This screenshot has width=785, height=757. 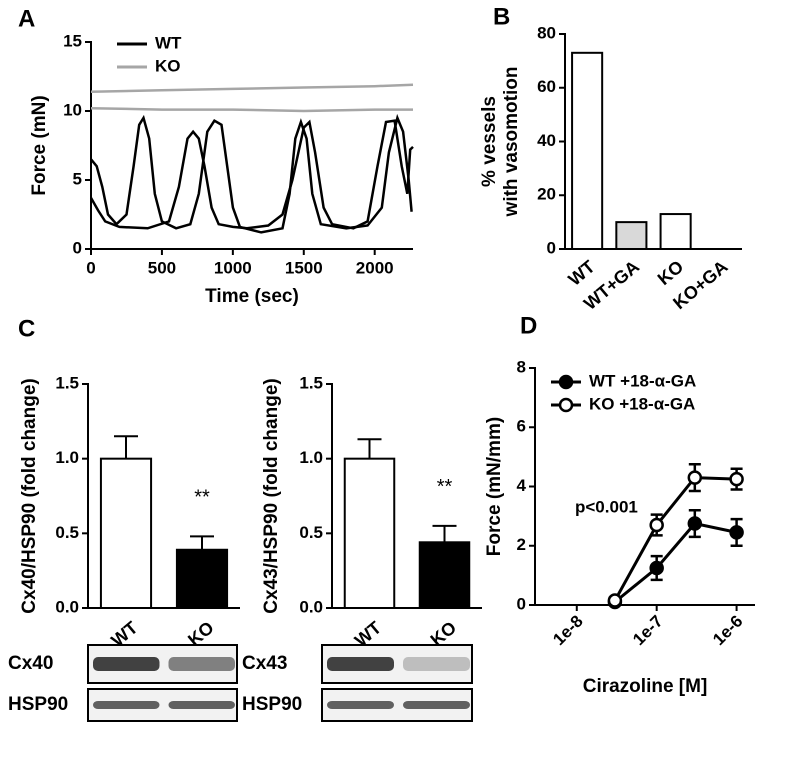 What do you see at coordinates (521, 544) in the screenshot?
I see `y-tick-label: 2` at bounding box center [521, 544].